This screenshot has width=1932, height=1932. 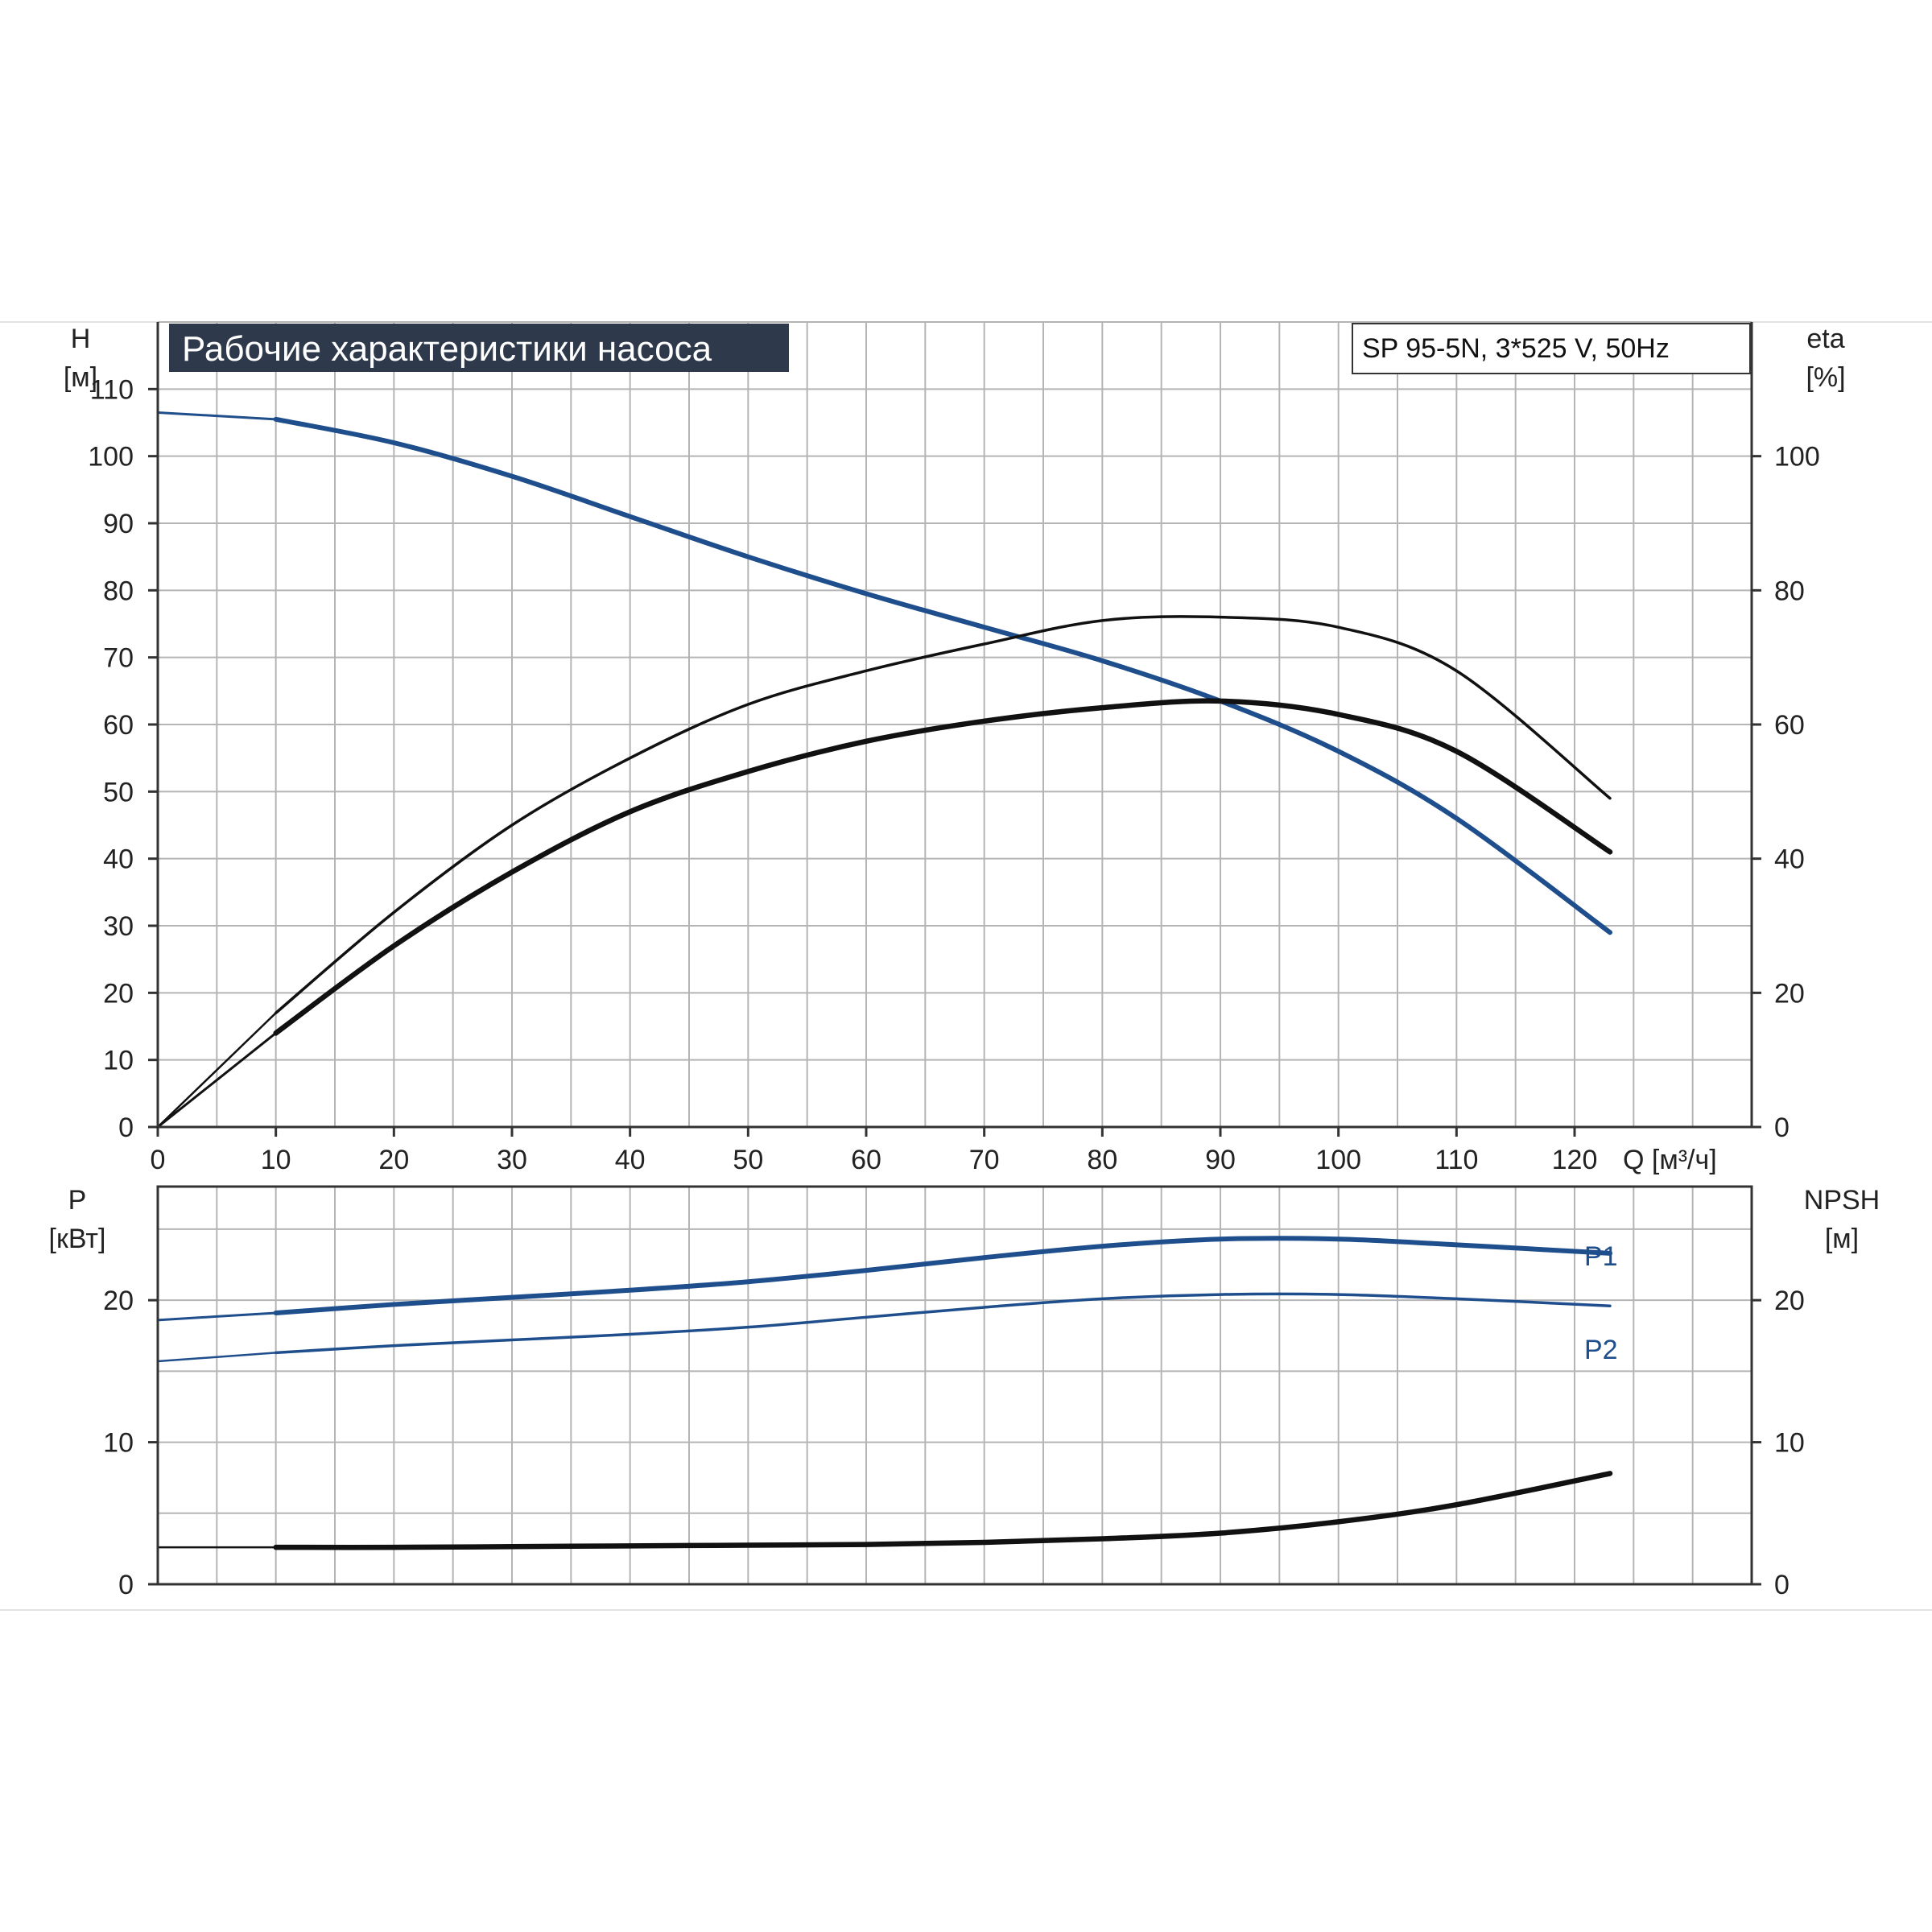 What do you see at coordinates (1842, 1200) in the screenshot?
I see `y-right-label-npsh: NPSH` at bounding box center [1842, 1200].